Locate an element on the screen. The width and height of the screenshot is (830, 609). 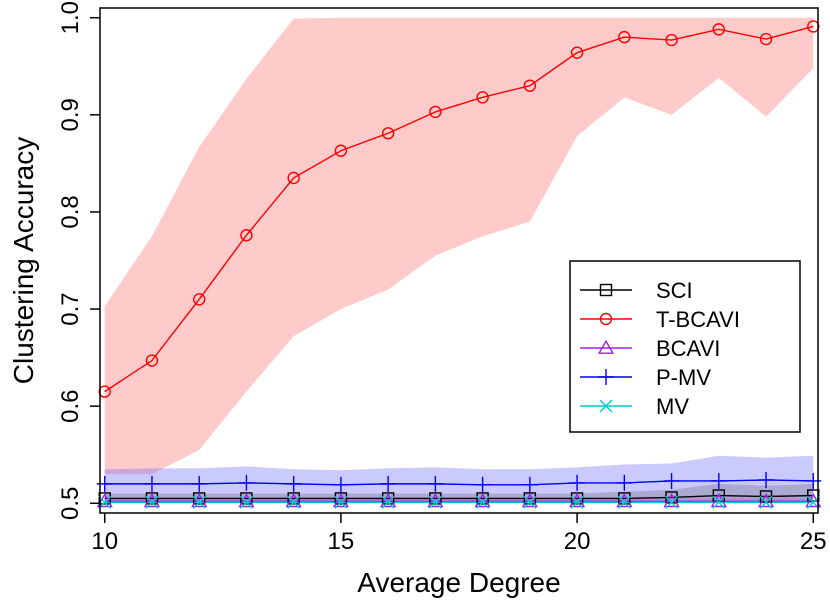
y-tick-label: 0.9 is located at coordinates (70, 114).